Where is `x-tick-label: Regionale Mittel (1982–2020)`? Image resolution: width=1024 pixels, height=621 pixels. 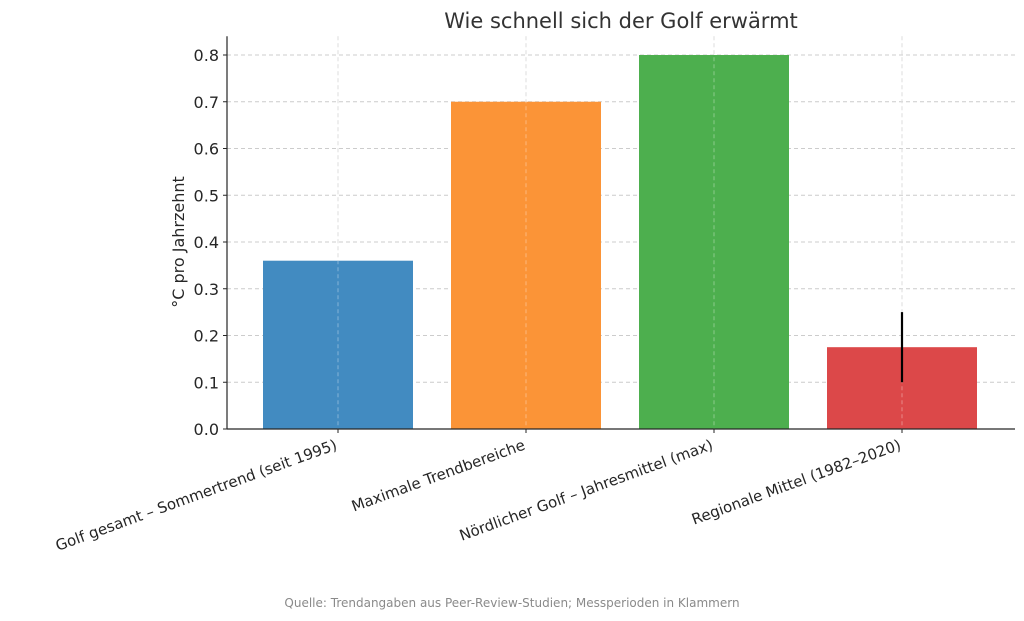
x-tick-label: Regionale Mittel (1982–2020) is located at coordinates (796, 482).